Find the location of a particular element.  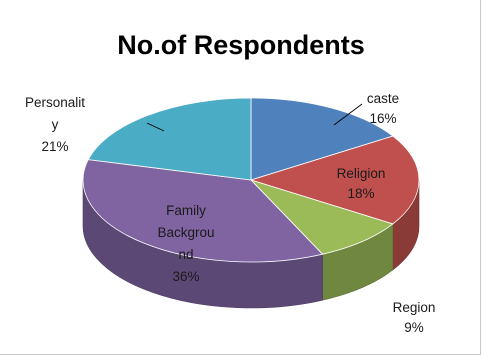

data-label-region: Region 9% is located at coordinates (414, 317).